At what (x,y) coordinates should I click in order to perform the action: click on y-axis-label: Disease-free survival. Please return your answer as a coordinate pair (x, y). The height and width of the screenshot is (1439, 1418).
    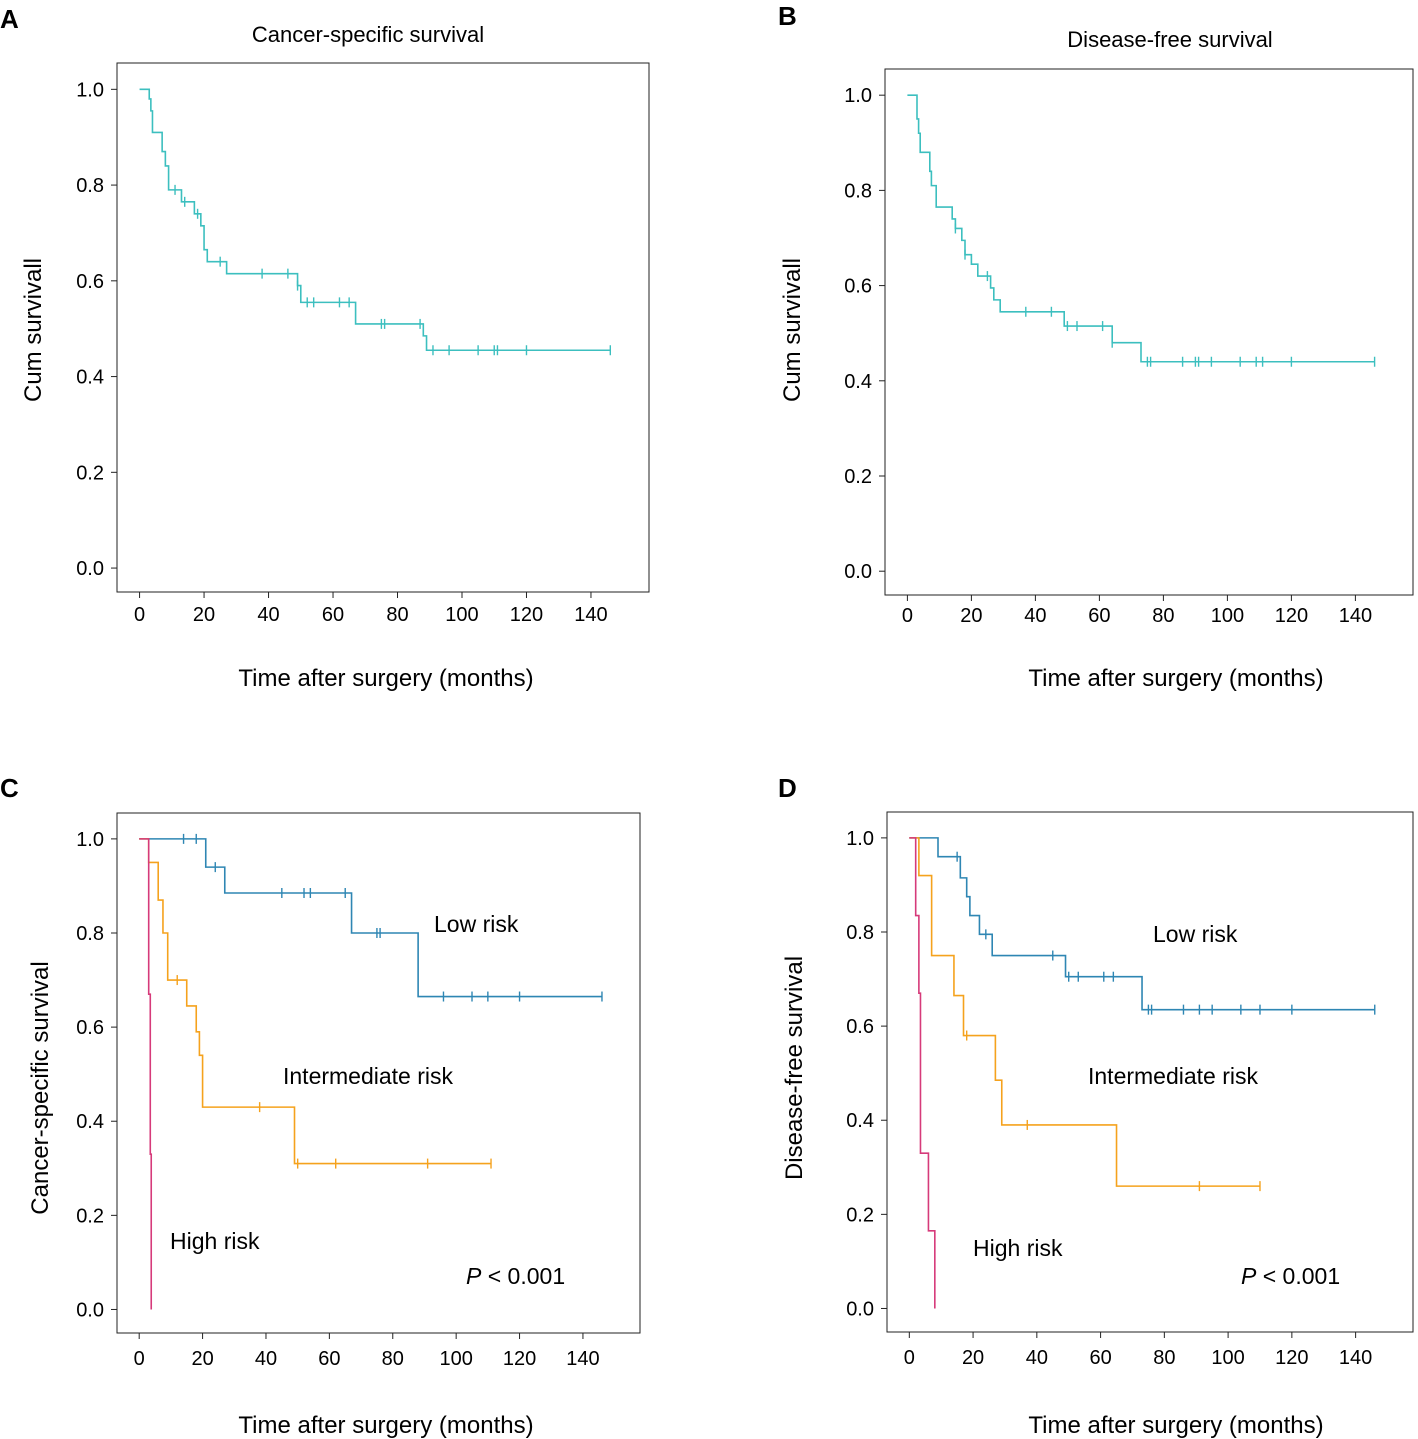
    Looking at the image, I should click on (794, 1068).